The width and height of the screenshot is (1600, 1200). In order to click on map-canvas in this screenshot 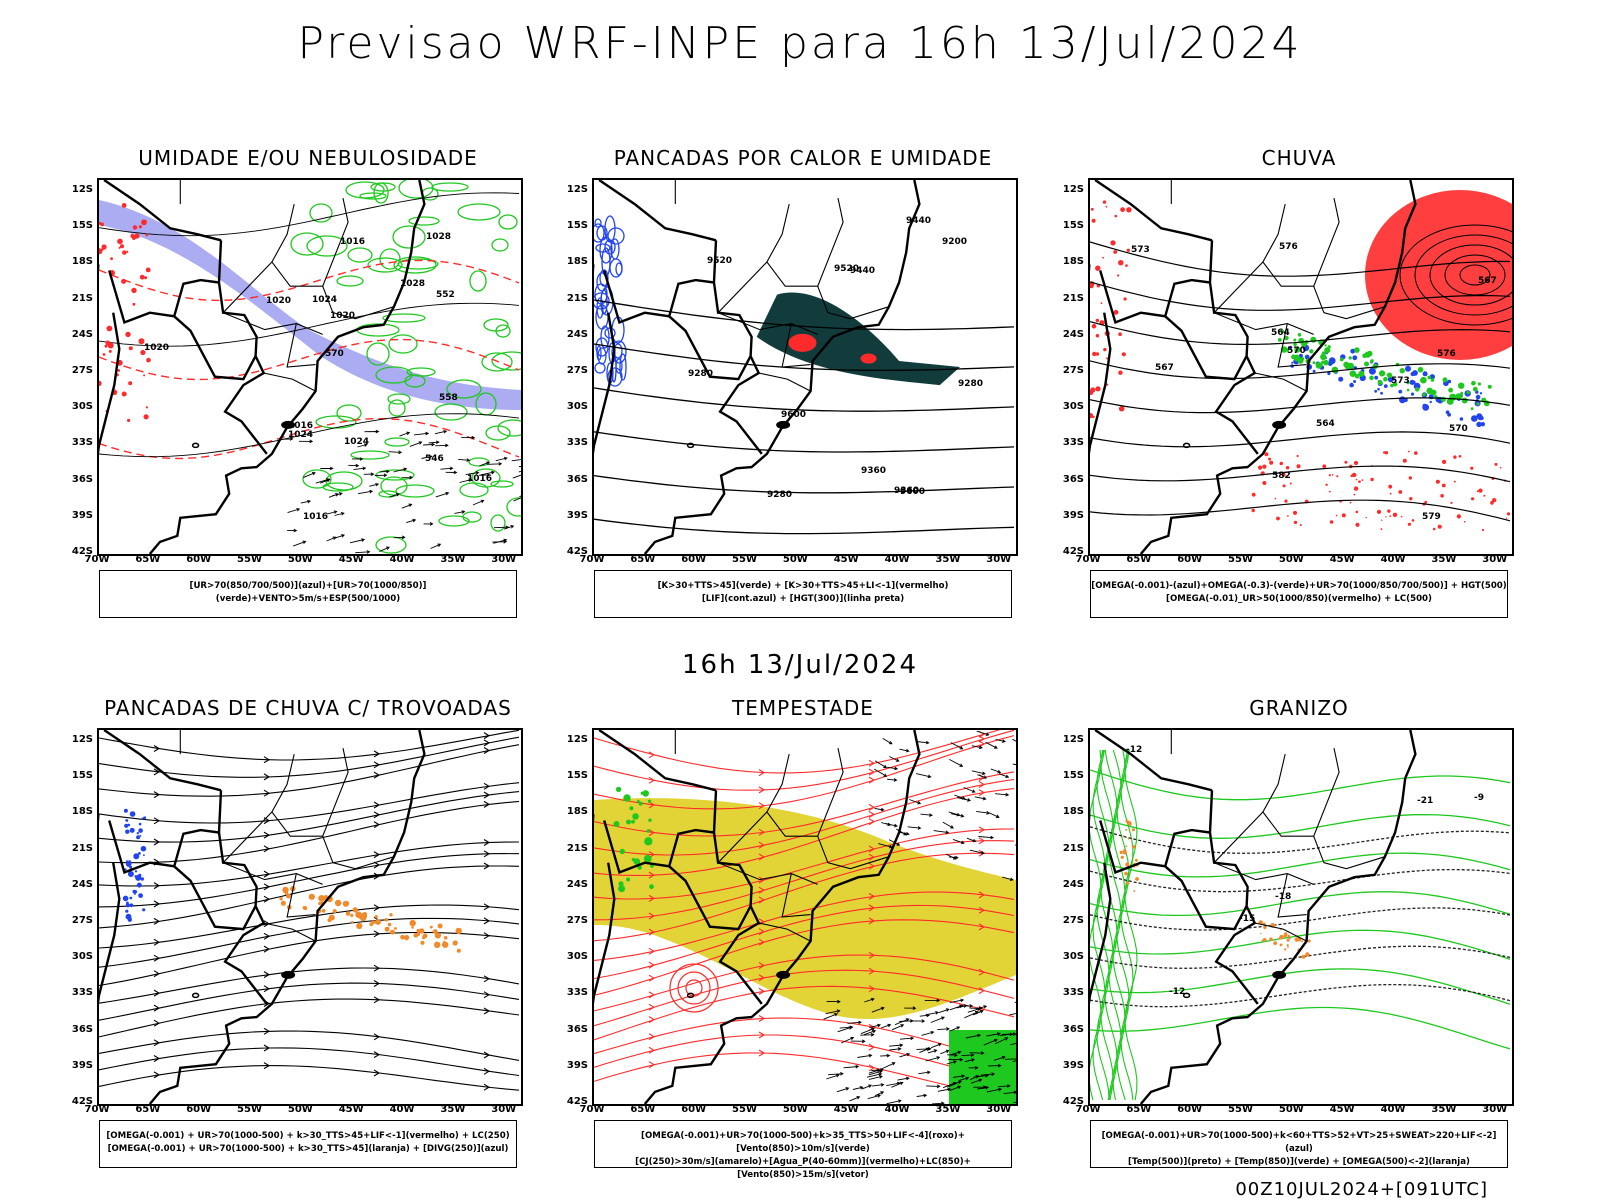, I will do `click(805, 917)`.